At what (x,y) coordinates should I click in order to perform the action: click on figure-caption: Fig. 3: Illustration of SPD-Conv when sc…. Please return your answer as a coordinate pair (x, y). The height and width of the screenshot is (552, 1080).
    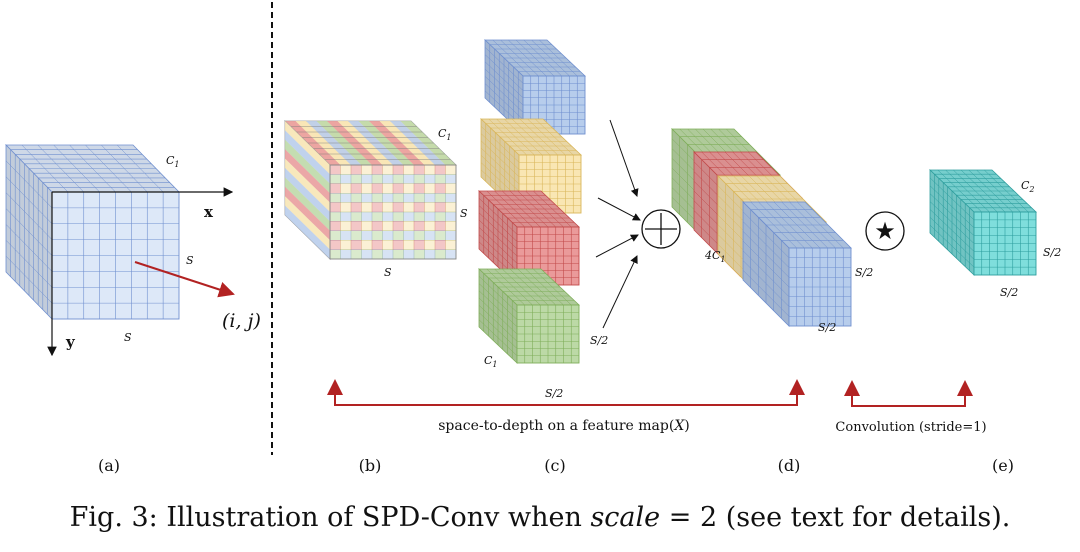
    Looking at the image, I should click on (540, 517).